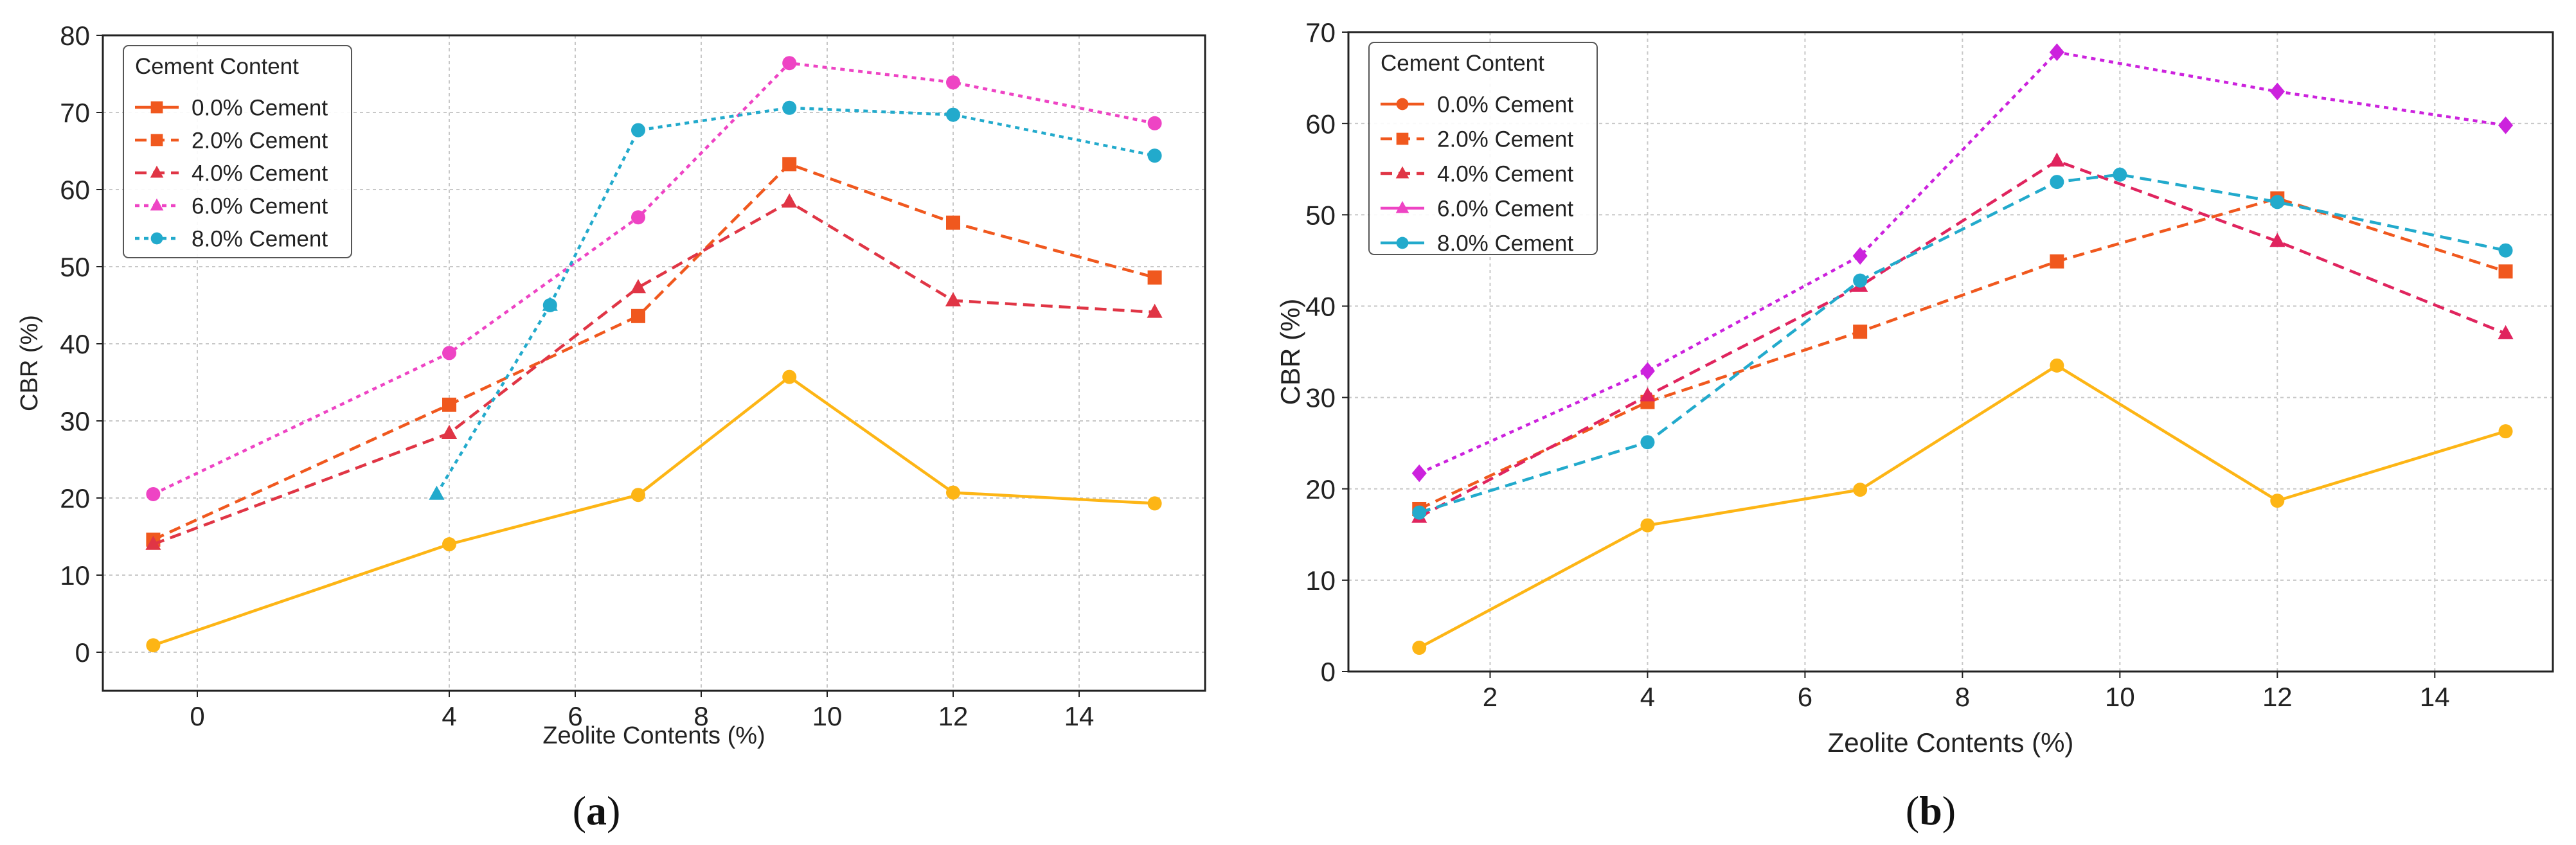 This screenshot has width=2576, height=845. I want to click on x-tick-label: 14, so click(1079, 716).